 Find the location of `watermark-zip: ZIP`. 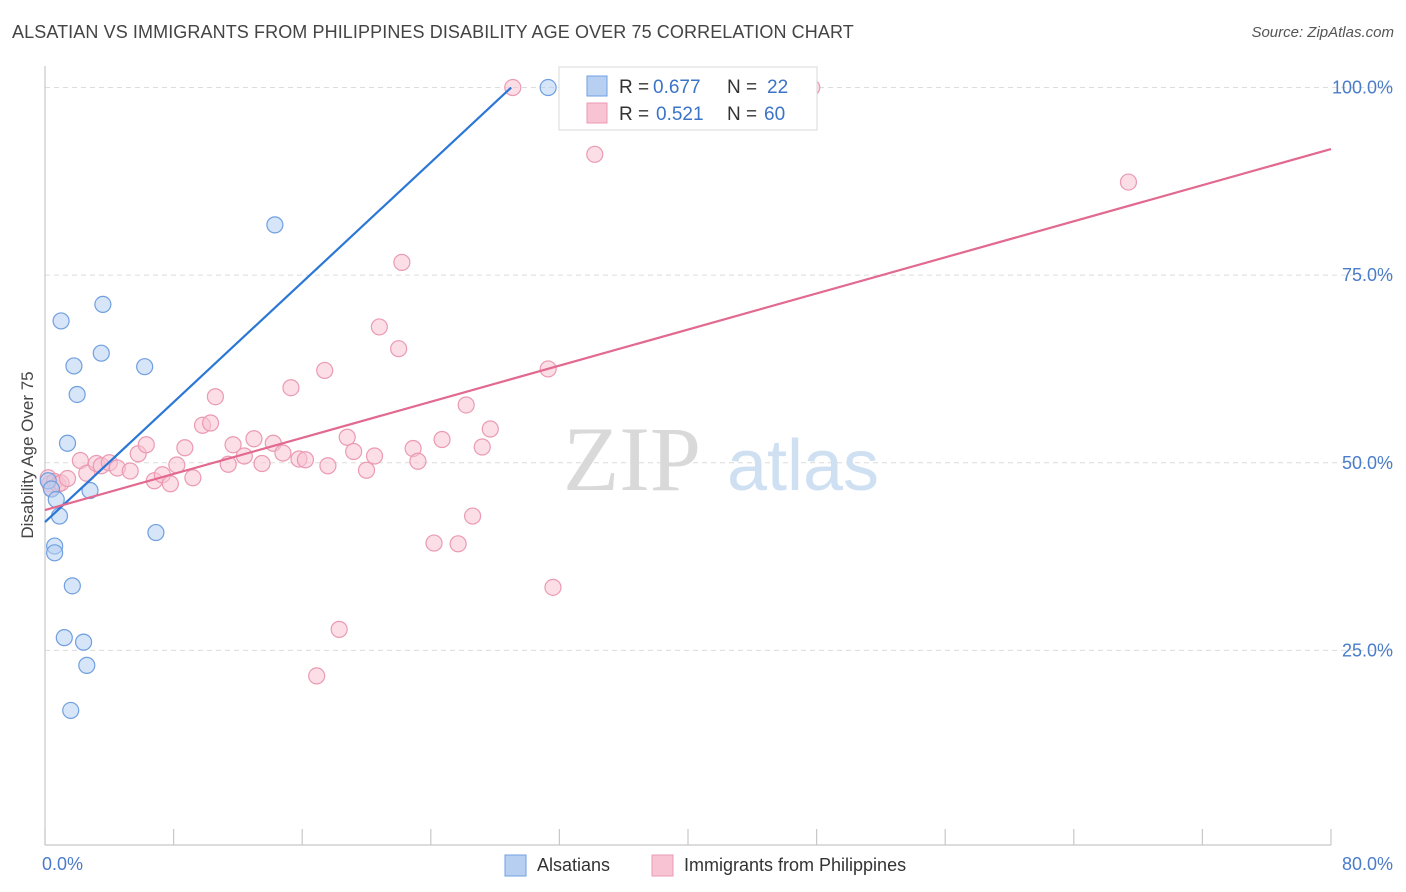

watermark-zip: ZIP is located at coordinates (632, 459).